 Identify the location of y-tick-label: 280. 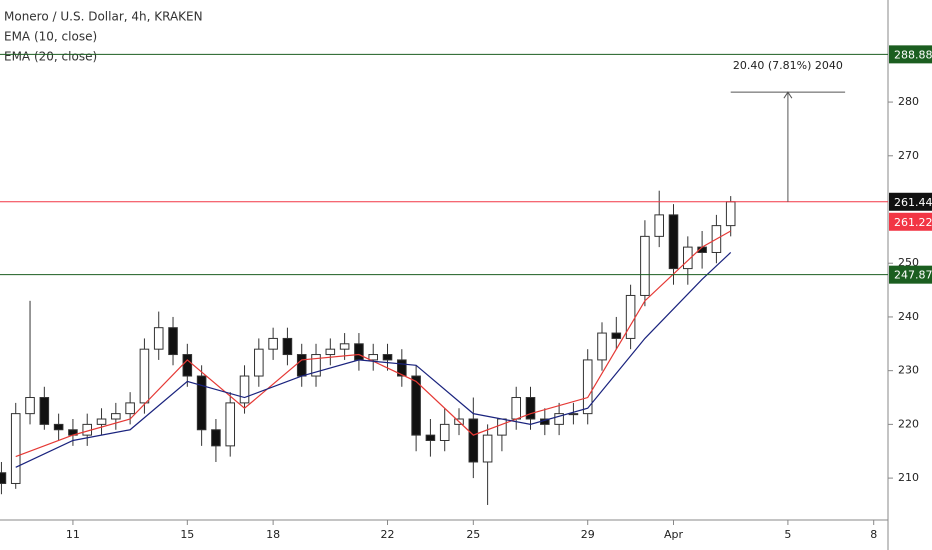
(908, 101).